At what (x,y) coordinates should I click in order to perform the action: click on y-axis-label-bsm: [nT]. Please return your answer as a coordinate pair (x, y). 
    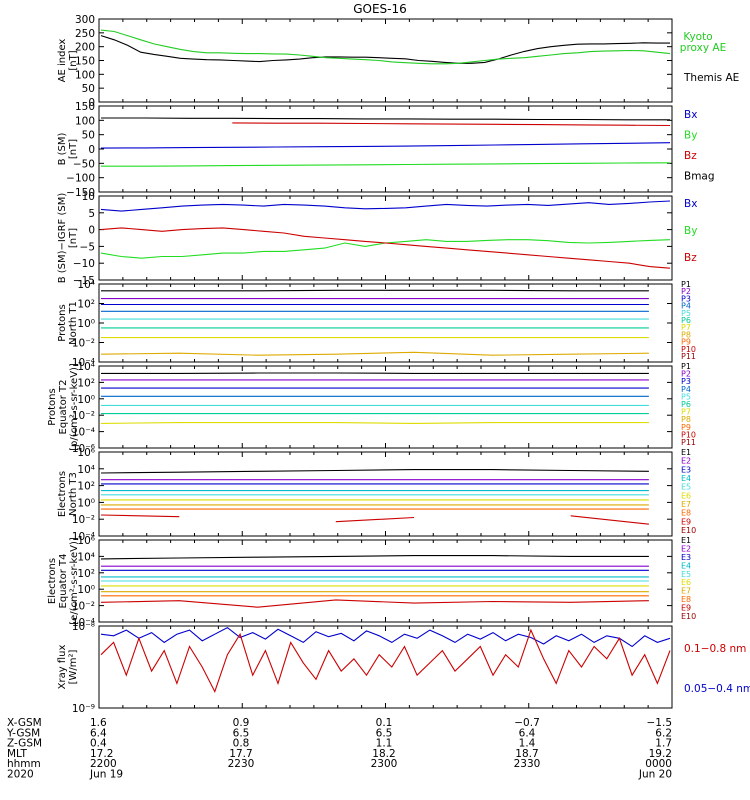
    Looking at the image, I should click on (73, 149).